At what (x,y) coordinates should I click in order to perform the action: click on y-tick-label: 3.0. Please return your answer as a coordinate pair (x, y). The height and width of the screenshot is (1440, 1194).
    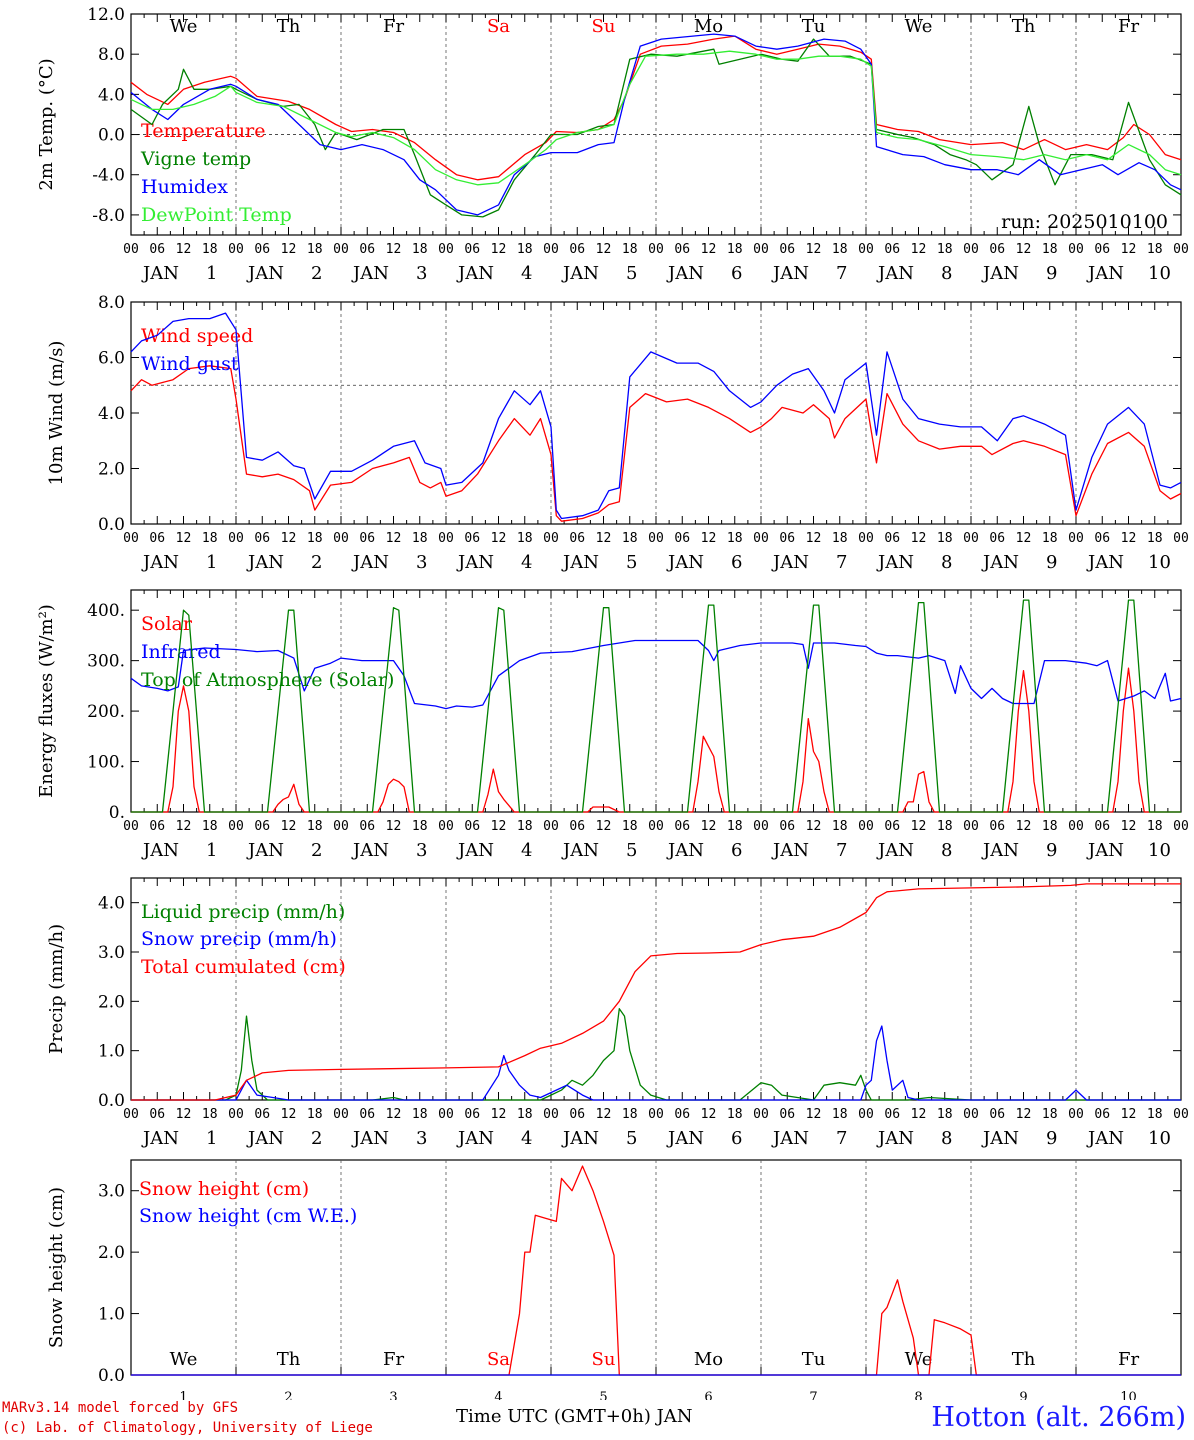
    Looking at the image, I should click on (111, 1192).